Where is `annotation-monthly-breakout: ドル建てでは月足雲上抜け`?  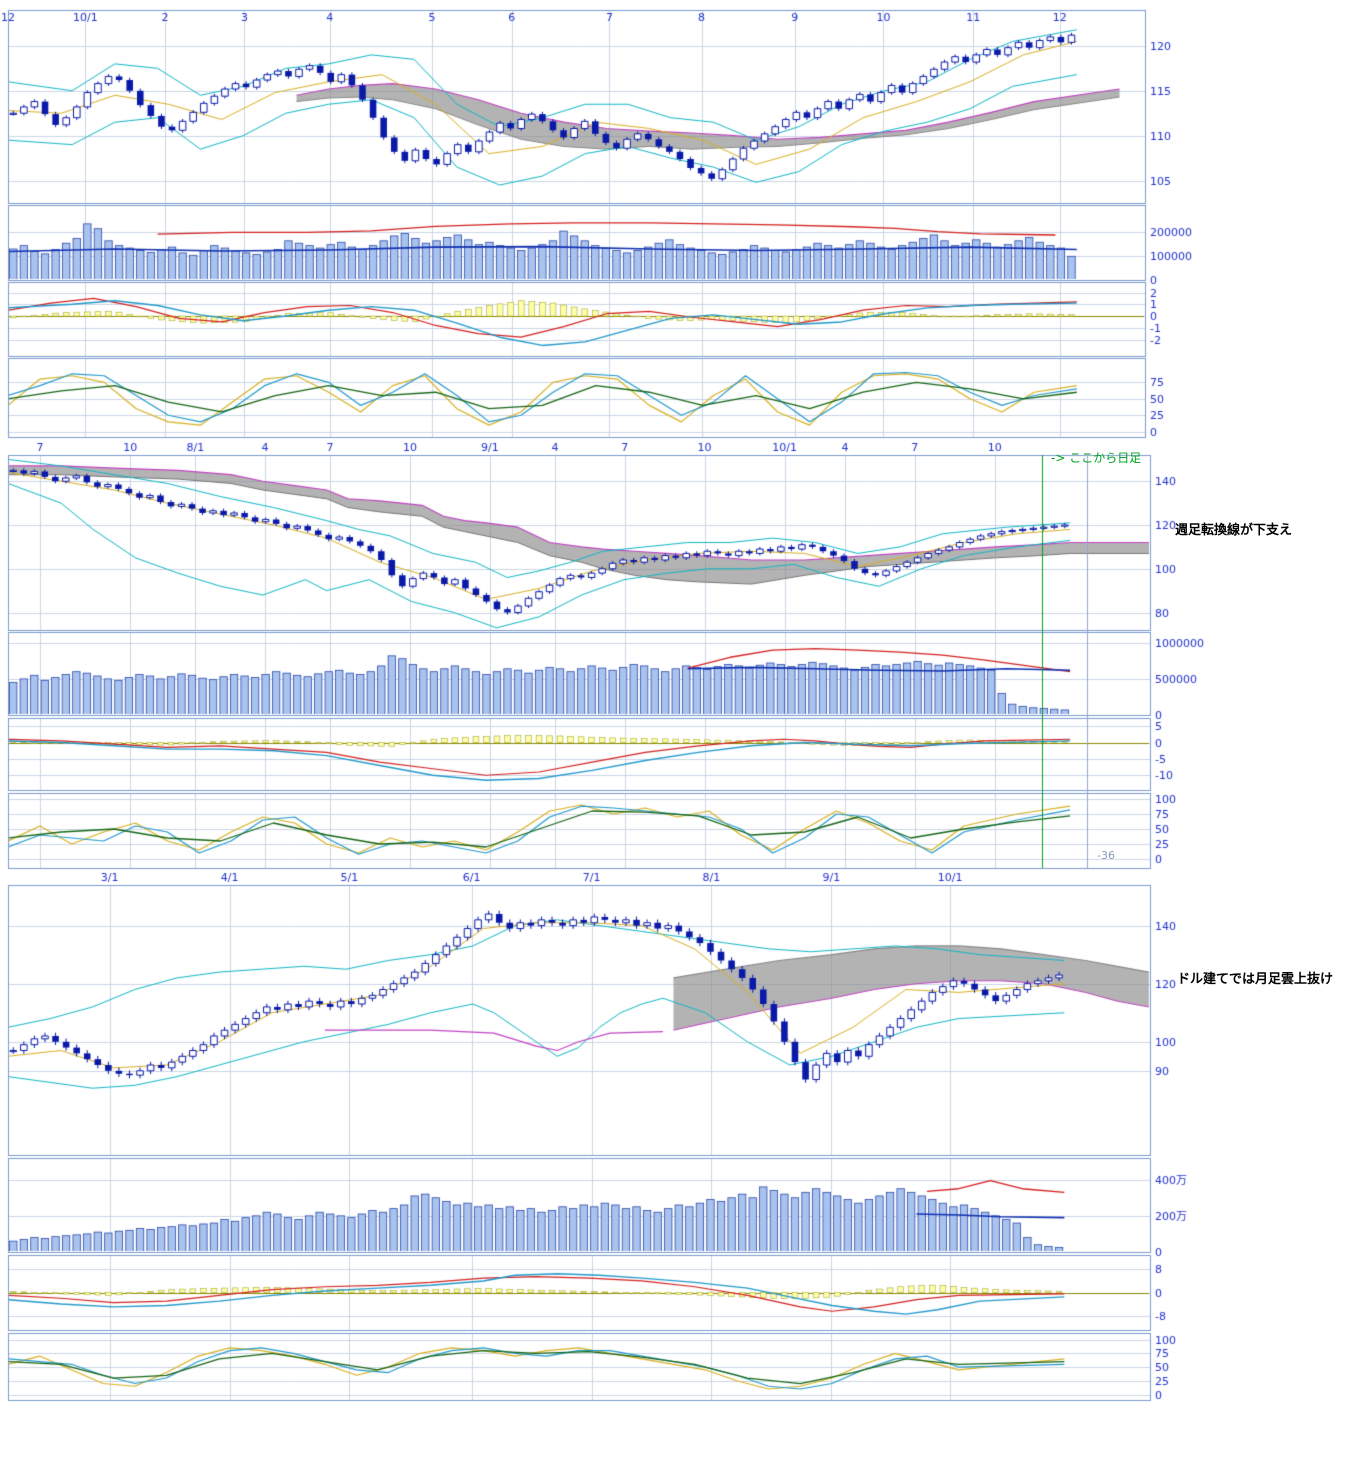
annotation-monthly-breakout: ドル建てでは月足雲上抜け is located at coordinates (1255, 979).